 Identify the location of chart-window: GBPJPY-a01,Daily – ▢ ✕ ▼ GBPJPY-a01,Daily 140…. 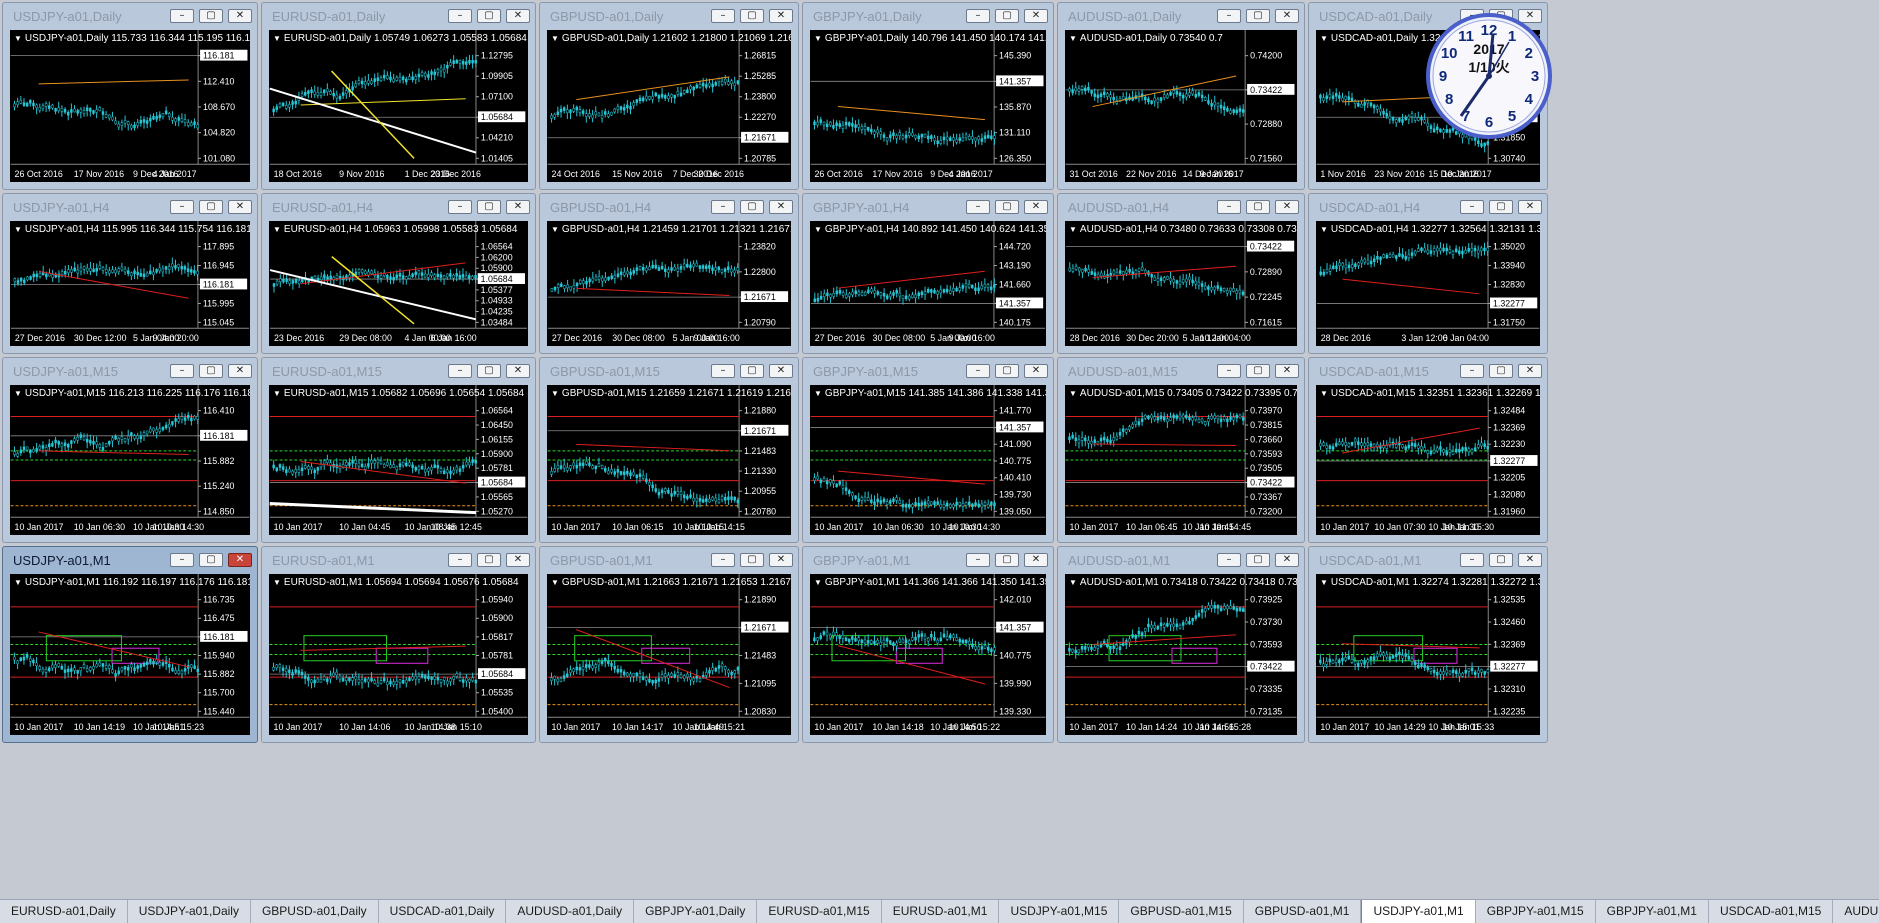
(928, 96).